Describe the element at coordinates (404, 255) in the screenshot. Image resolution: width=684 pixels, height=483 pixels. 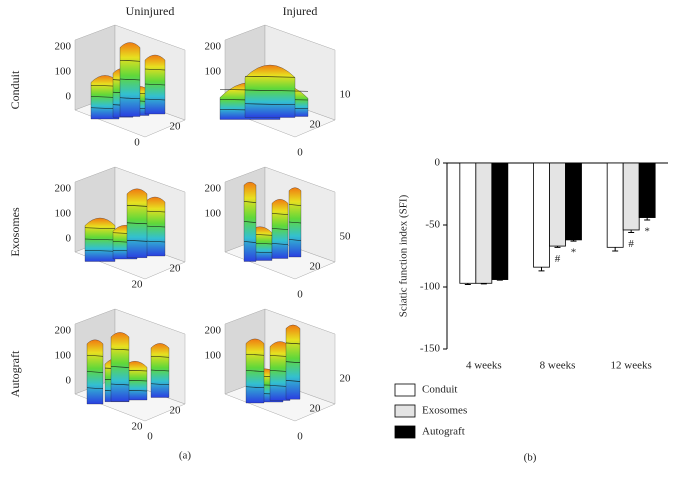
I see `y-axis-label: Sciatic function index (SFI)` at that location.